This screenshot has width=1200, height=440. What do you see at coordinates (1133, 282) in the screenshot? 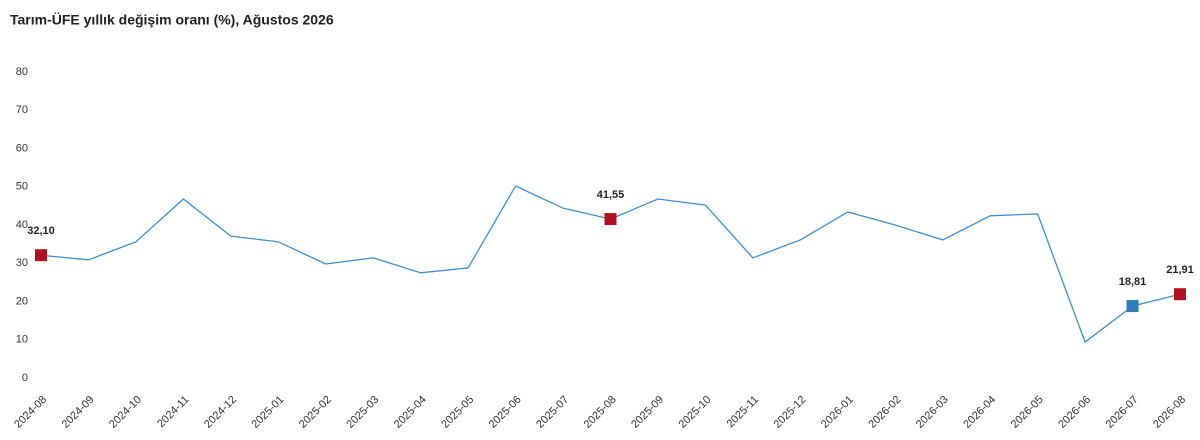
I see `value-label: 18,81` at bounding box center [1133, 282].